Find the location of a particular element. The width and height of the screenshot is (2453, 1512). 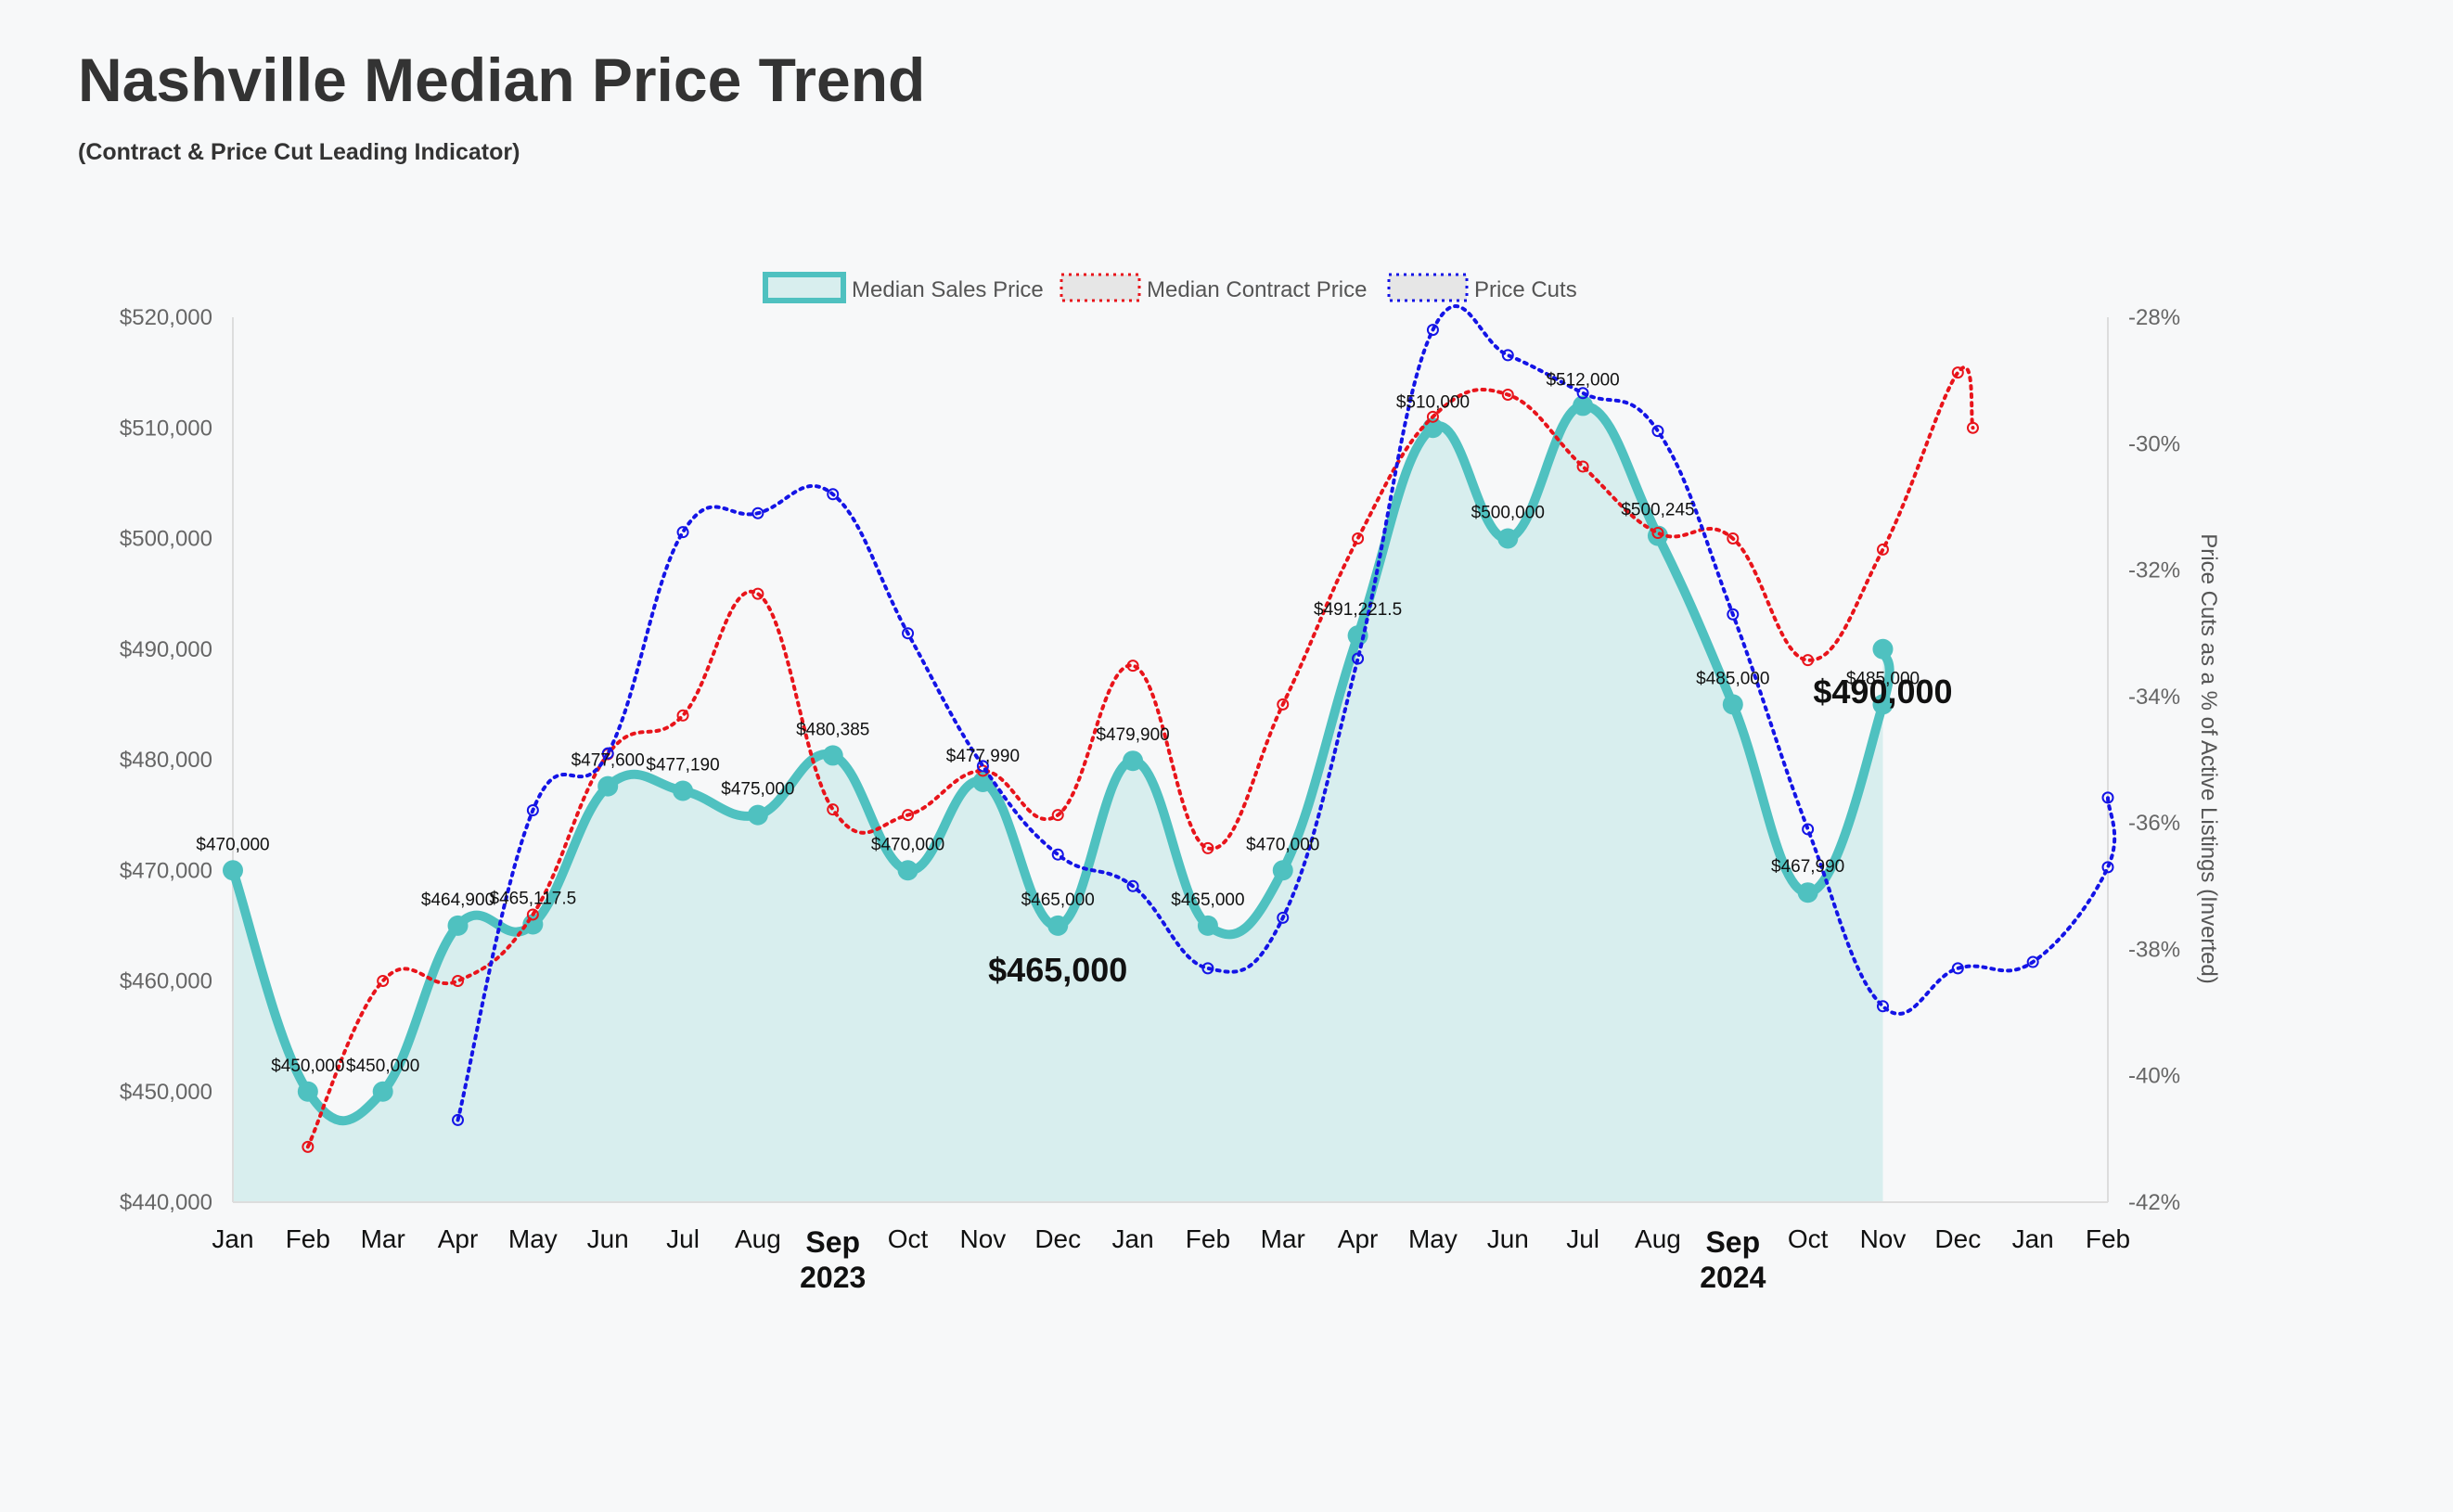

left-axis-tick: $480,000 is located at coordinates (166, 761).